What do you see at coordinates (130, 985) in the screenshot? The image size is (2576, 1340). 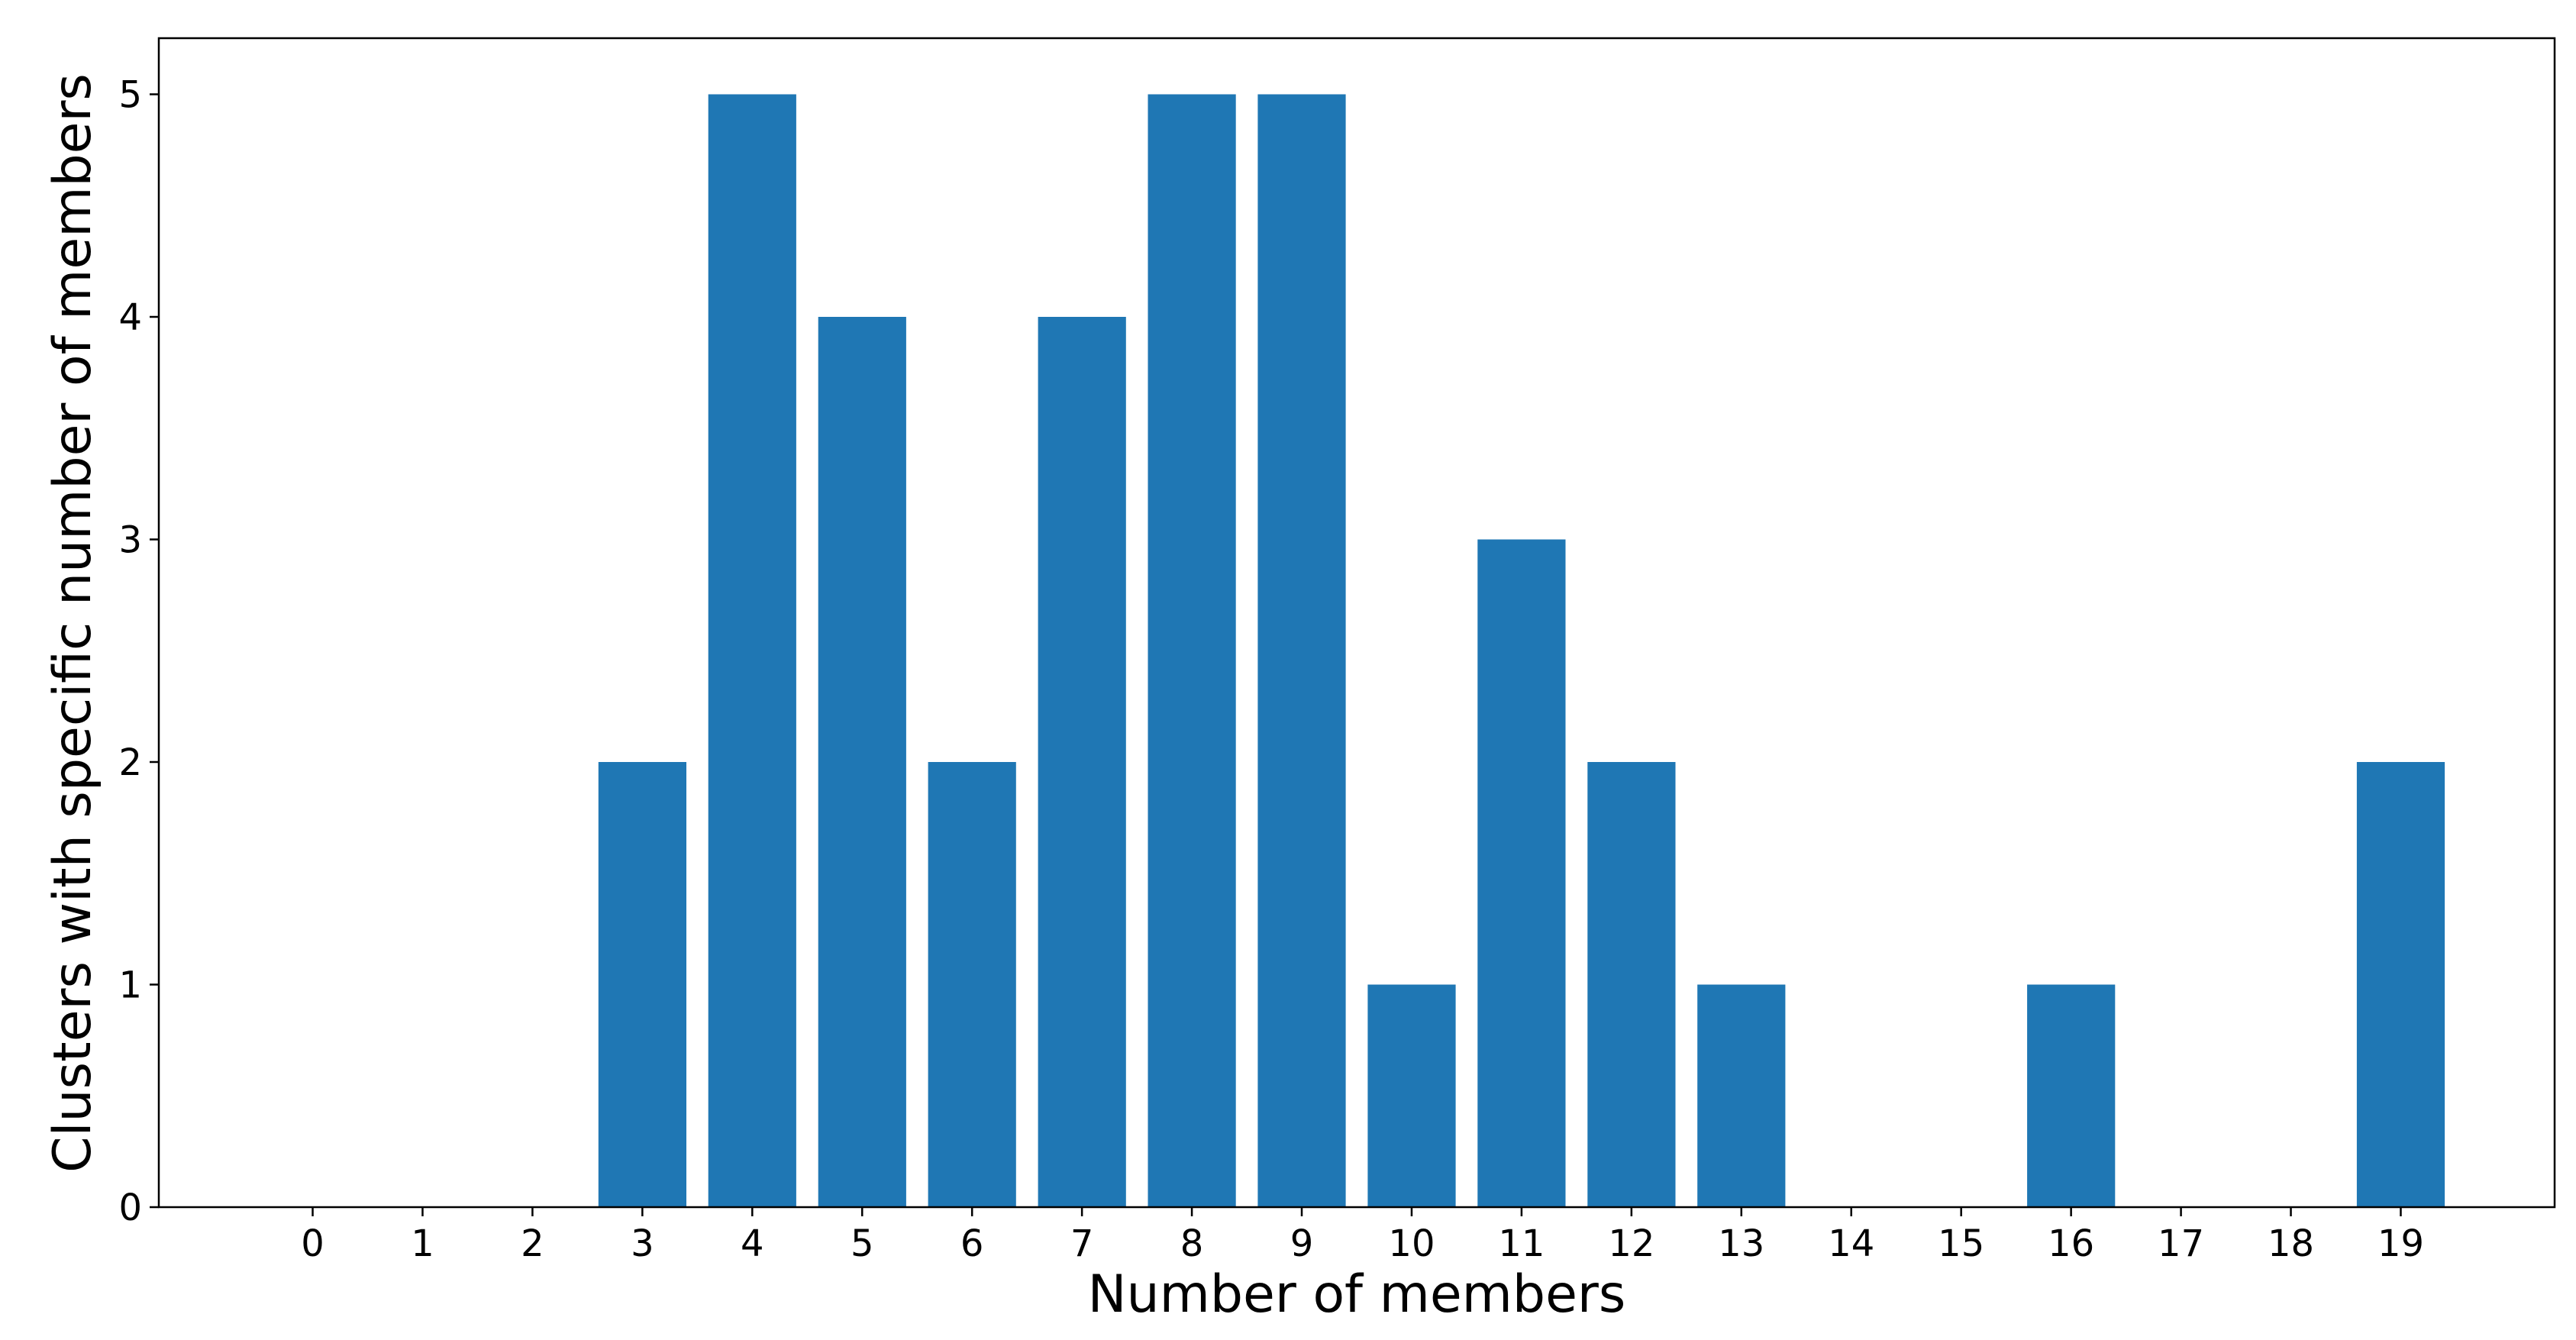 I see `y-tick-label: 1` at bounding box center [130, 985].